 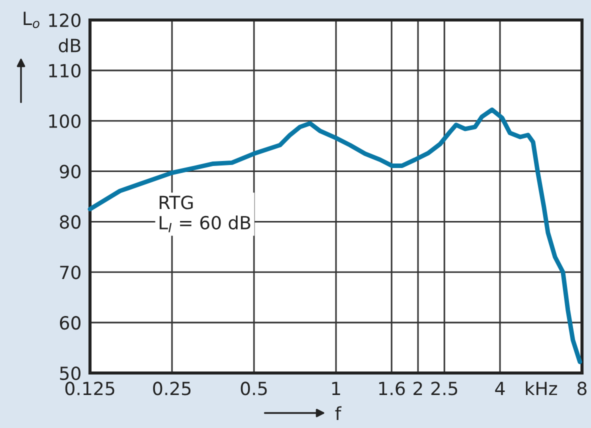 What do you see at coordinates (542, 388) in the screenshot?
I see `x-tick-label: kHz` at bounding box center [542, 388].